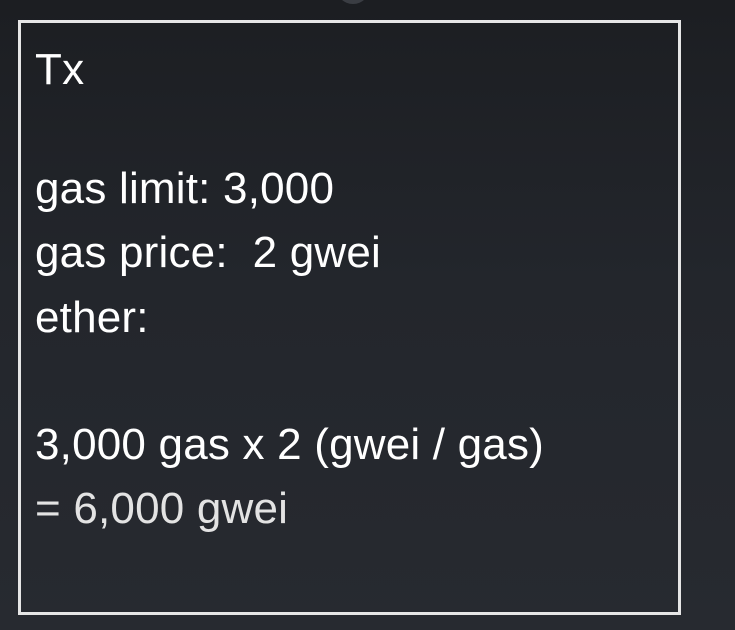 The width and height of the screenshot is (735, 630). What do you see at coordinates (92, 317) in the screenshot?
I see `ether-text: ether:` at bounding box center [92, 317].